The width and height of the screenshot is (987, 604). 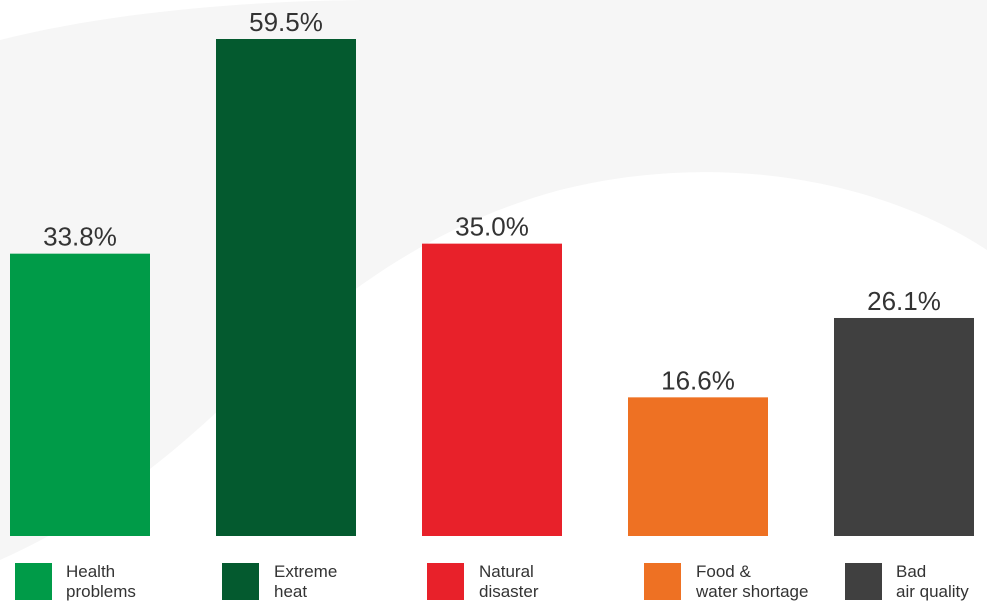 What do you see at coordinates (698, 380) in the screenshot?
I see `value-label-food-water-shortage: 16.6%` at bounding box center [698, 380].